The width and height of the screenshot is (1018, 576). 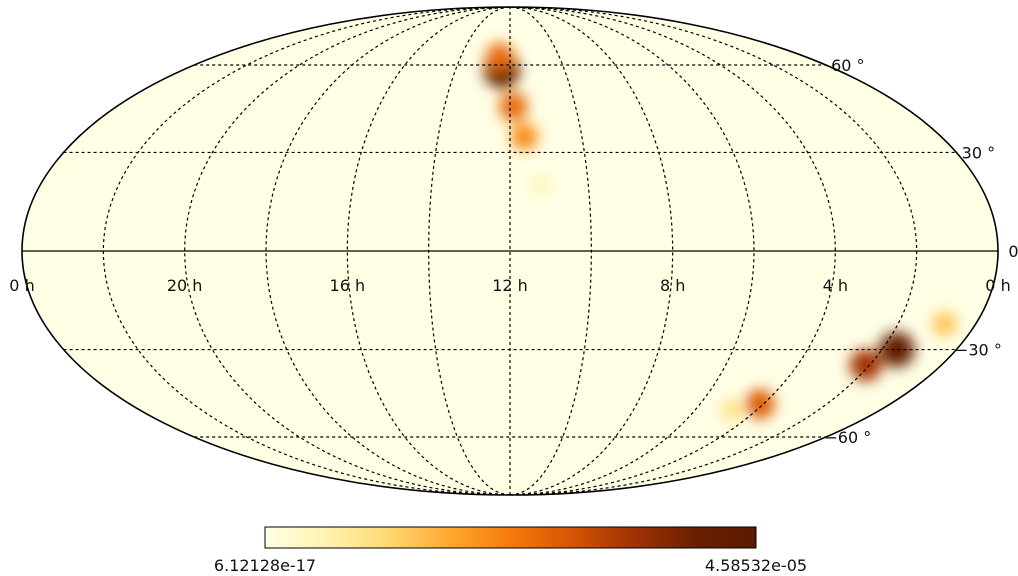 I want to click on region-D, so click(x=524, y=137).